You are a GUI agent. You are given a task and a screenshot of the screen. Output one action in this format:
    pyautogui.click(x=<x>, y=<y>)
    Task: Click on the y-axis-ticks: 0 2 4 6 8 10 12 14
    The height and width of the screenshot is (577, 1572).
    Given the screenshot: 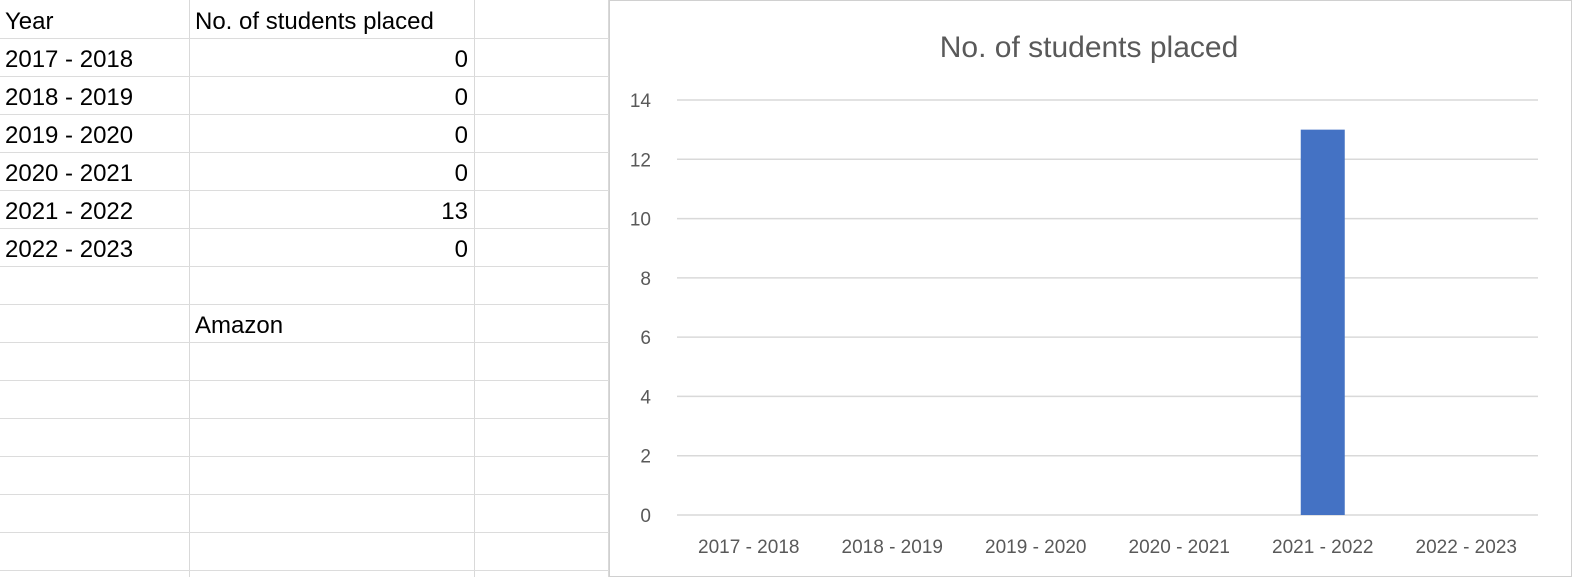 What is the action you would take?
    pyautogui.click(x=641, y=309)
    